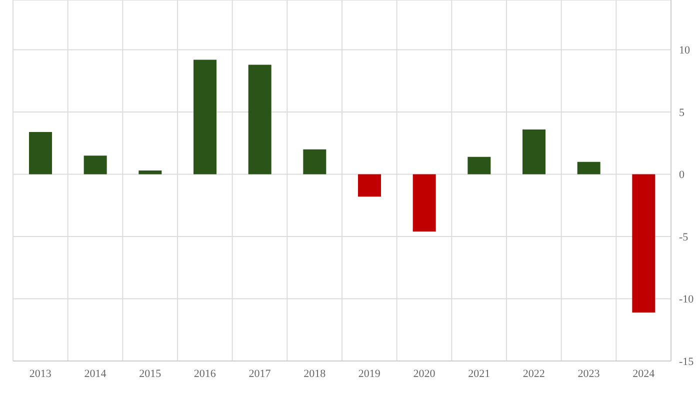  What do you see at coordinates (40, 374) in the screenshot?
I see `x-tick-label: 2013` at bounding box center [40, 374].